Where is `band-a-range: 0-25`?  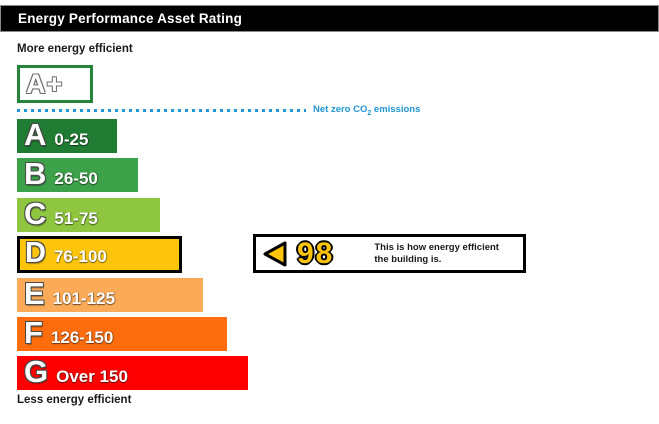
band-a-range: 0-25 is located at coordinates (71, 139).